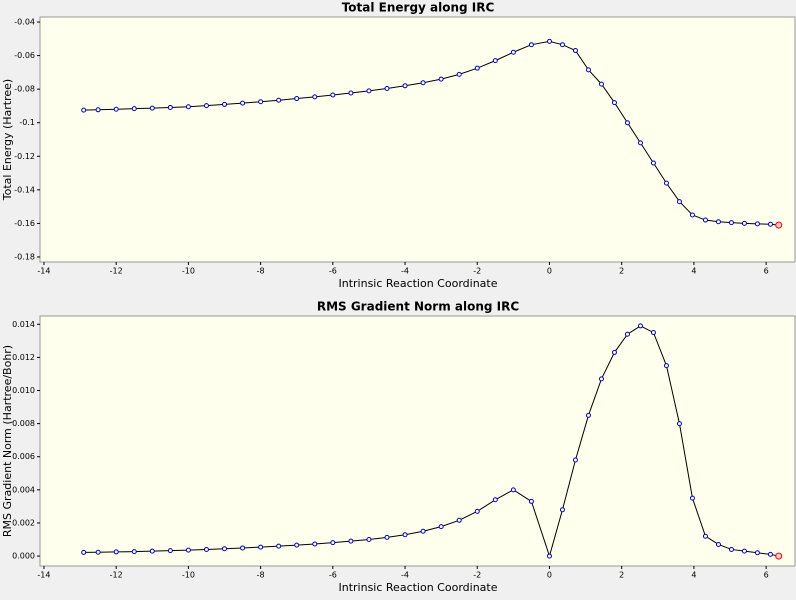  Describe the element at coordinates (24, 223) in the screenshot. I see `y-tick-label: -0.16` at that location.